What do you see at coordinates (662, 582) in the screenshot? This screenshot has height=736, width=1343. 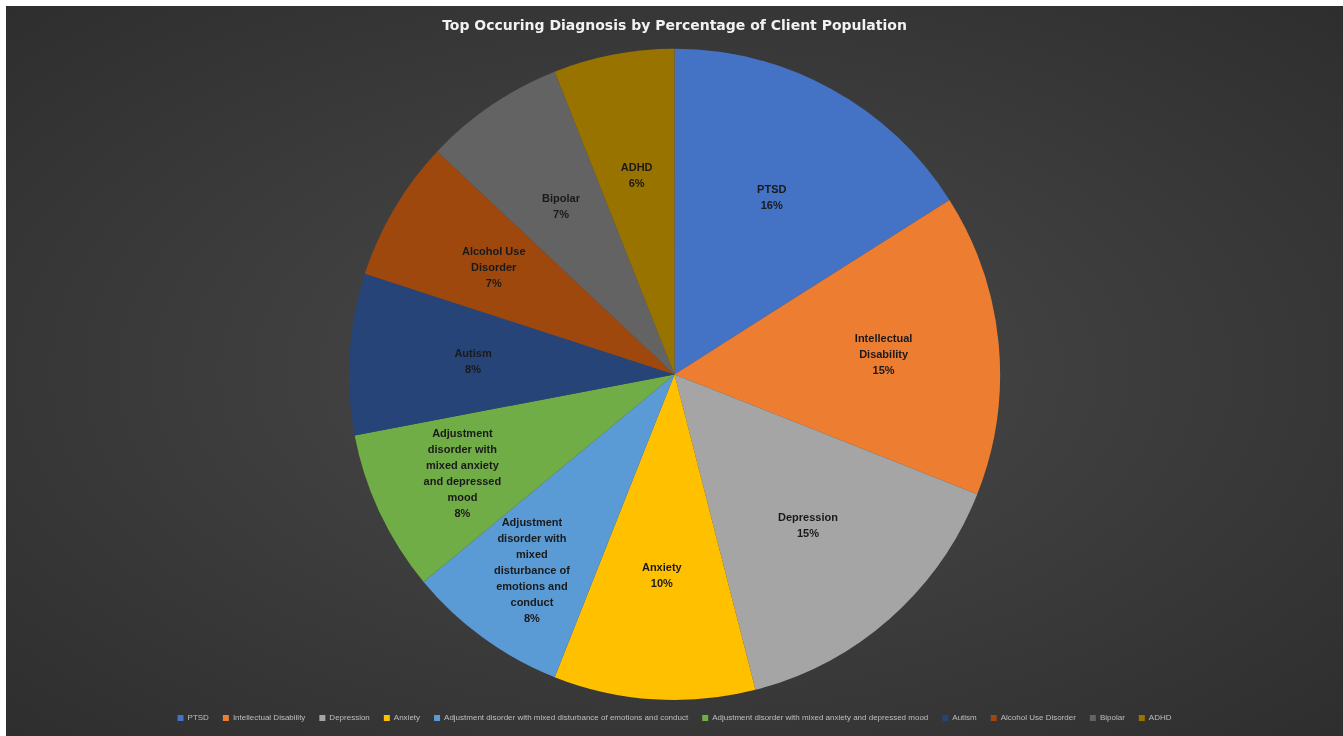 I see `data-label: 10%` at bounding box center [662, 582].